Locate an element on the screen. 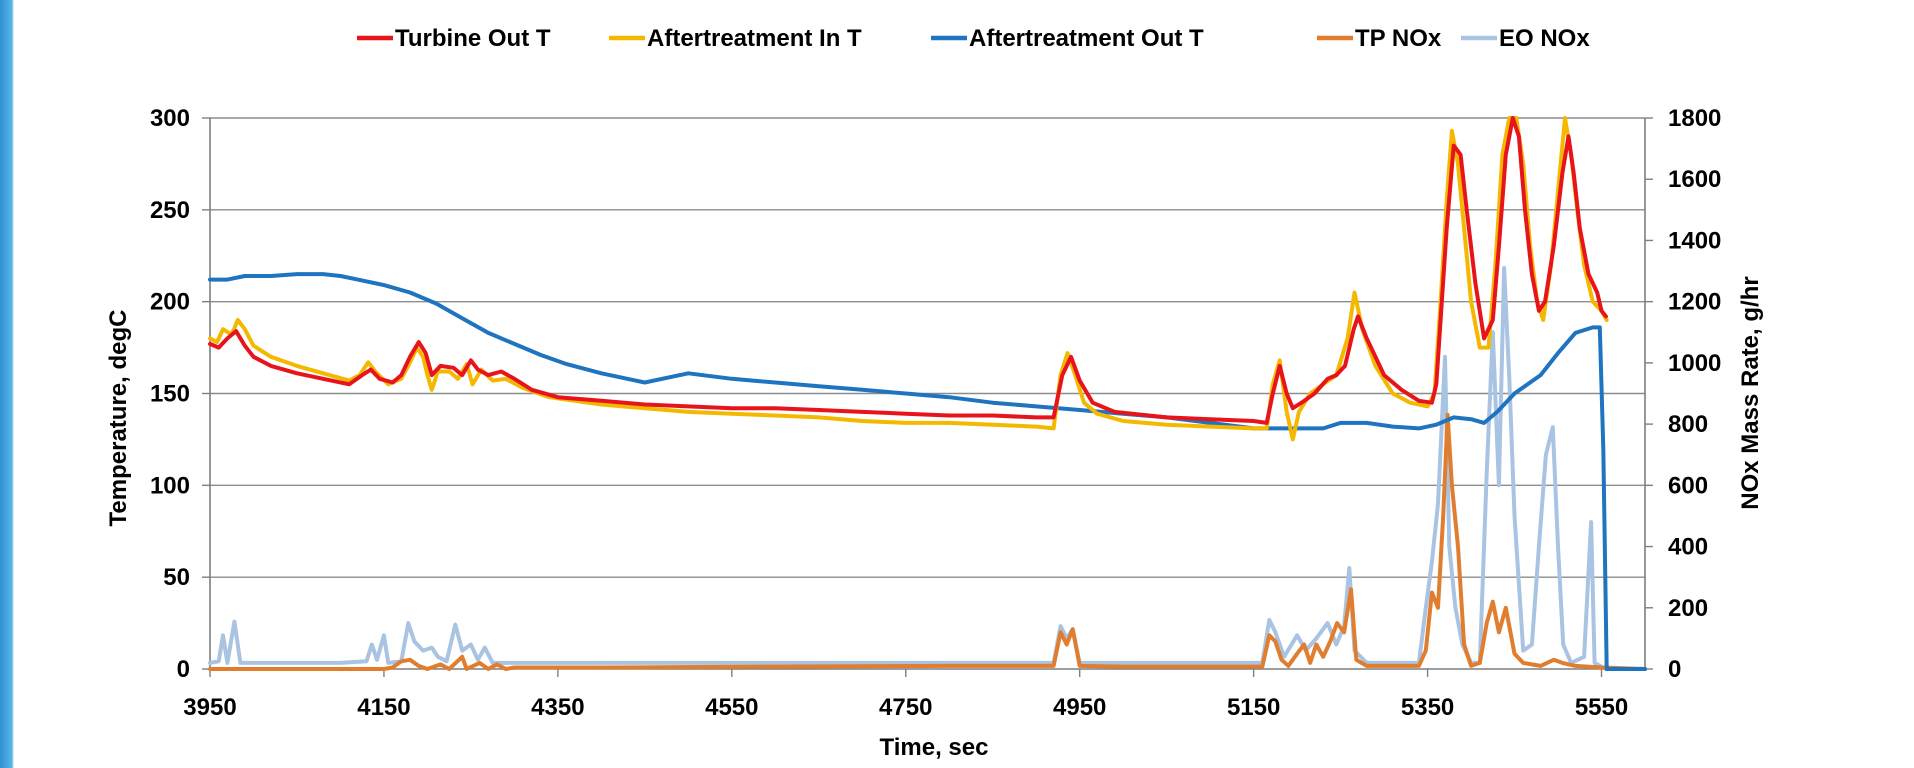 This screenshot has width=1914, height=768. y-tick-label: 300 is located at coordinates (170, 118).